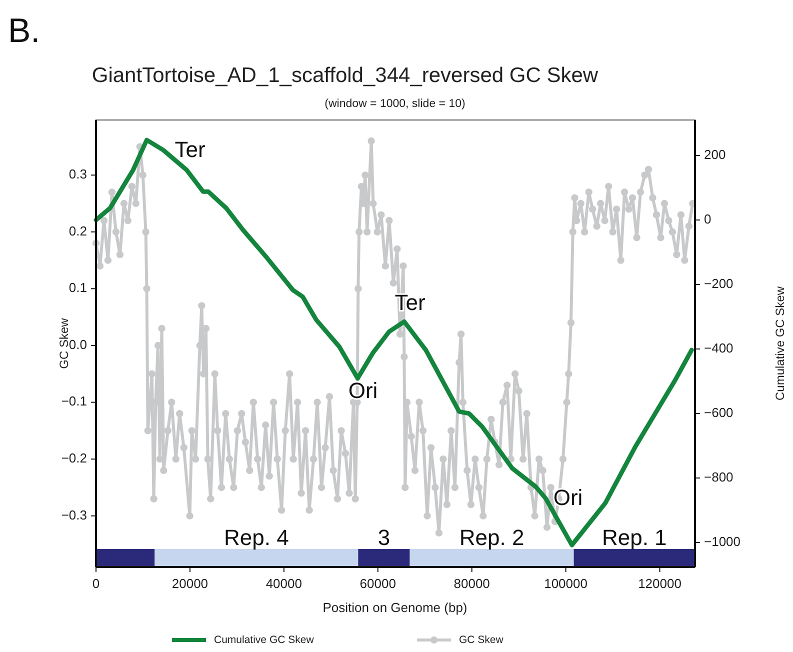  What do you see at coordinates (719, 412) in the screenshot?
I see `y2-tick-label: −600` at bounding box center [719, 412].